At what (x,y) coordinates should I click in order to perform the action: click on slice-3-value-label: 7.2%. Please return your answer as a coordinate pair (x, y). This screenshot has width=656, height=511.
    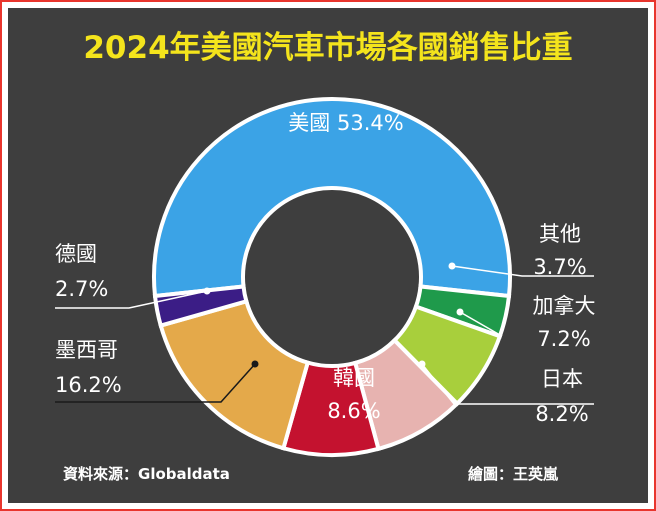
    Looking at the image, I should click on (563, 339).